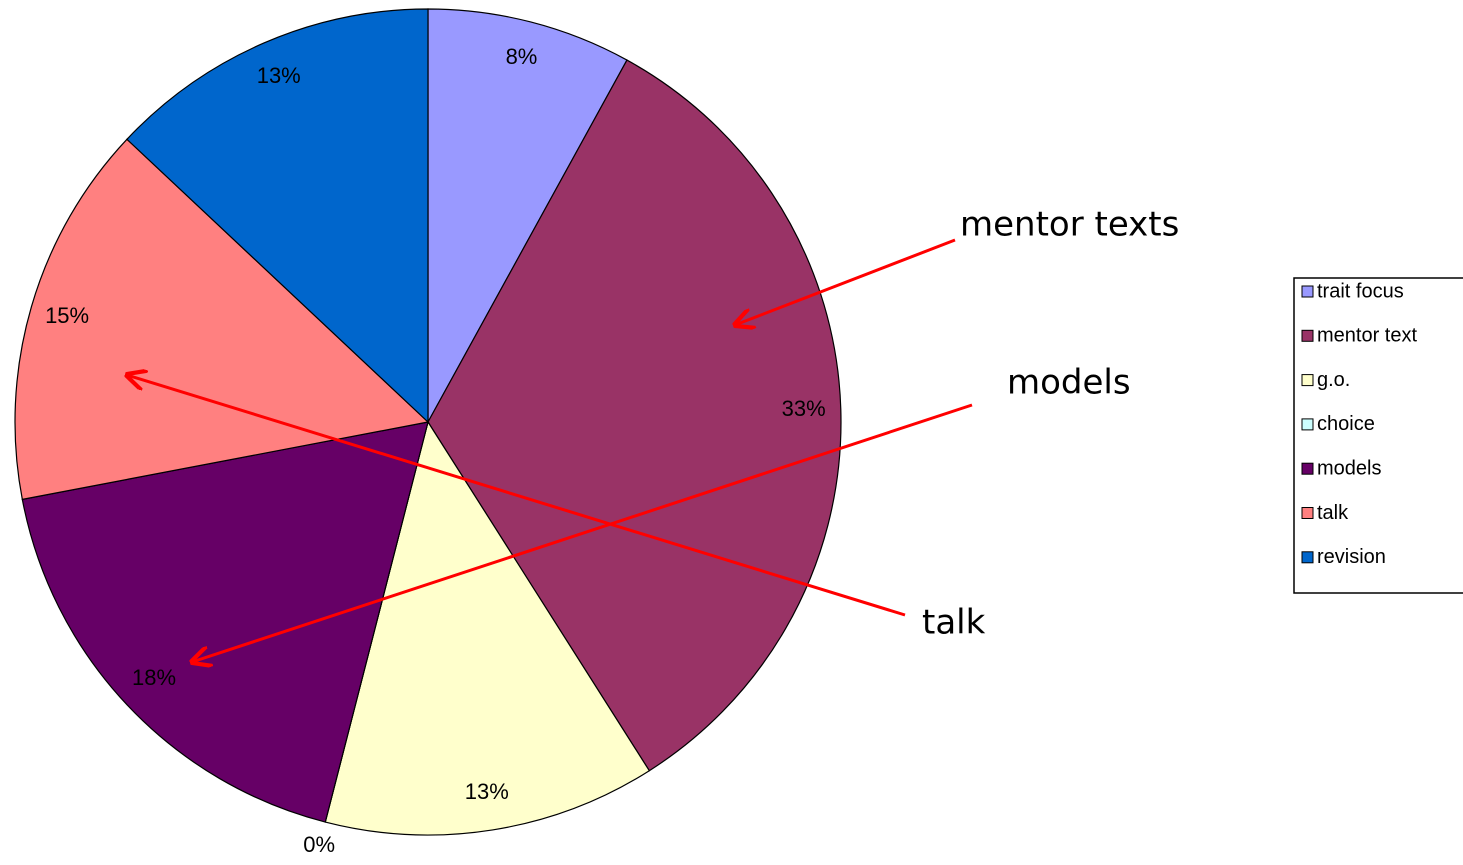 This screenshot has height=865, width=1463. Describe the element at coordinates (1367, 336) in the screenshot. I see `legend-label: mentor text` at that location.